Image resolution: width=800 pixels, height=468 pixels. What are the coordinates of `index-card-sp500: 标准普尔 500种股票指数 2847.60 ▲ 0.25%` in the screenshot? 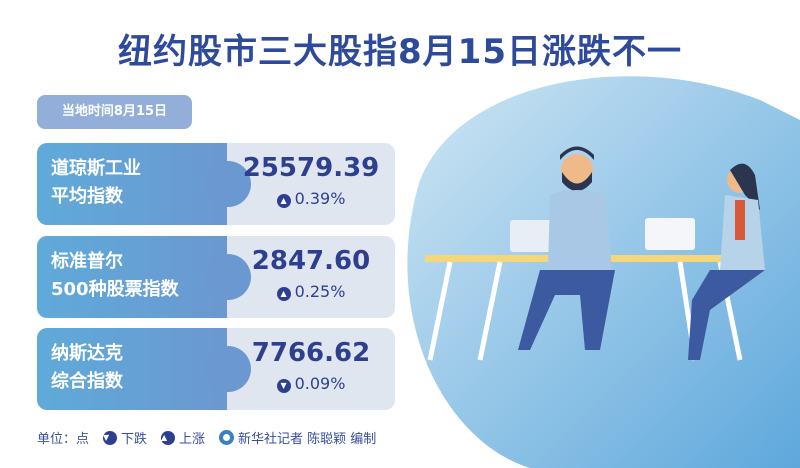 It's located at (216, 277).